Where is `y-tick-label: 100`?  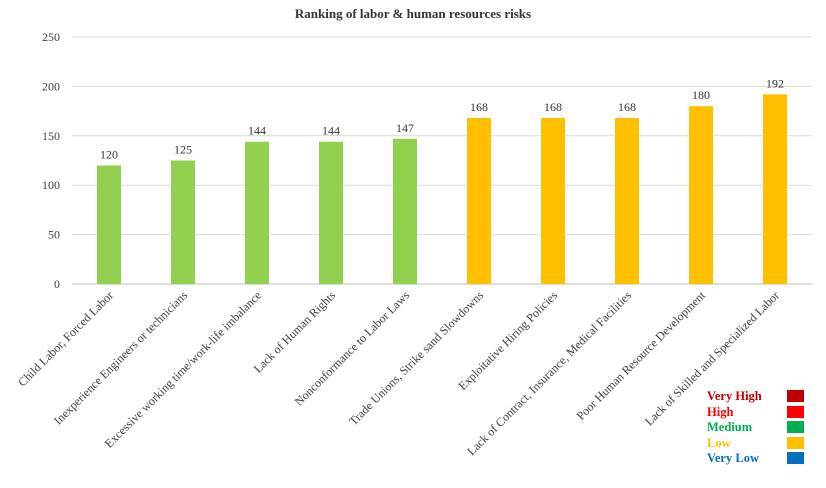 y-tick-label: 100 is located at coordinates (51, 185).